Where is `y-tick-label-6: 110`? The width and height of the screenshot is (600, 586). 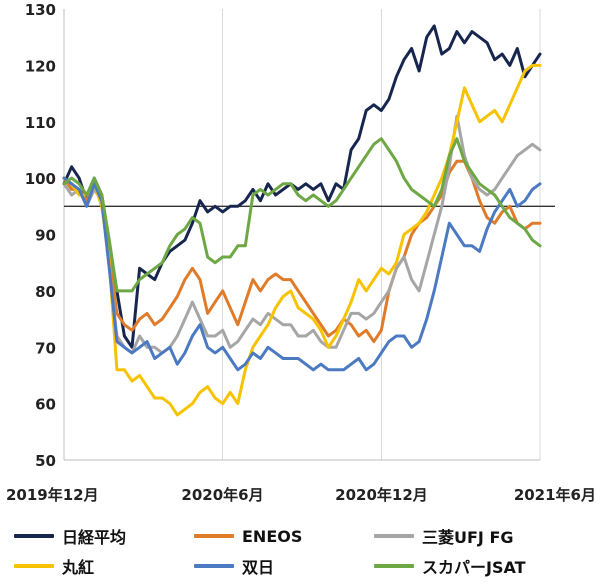
y-tick-label-6: 110 is located at coordinates (40, 123).